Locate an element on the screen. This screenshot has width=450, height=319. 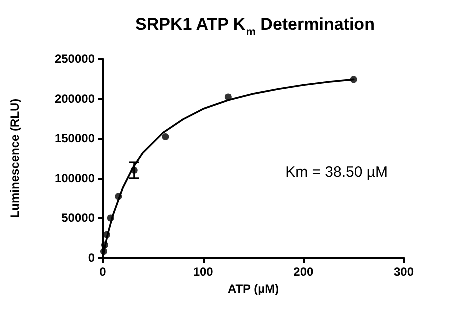
x-tick-label: 0 is located at coordinates (103, 272).